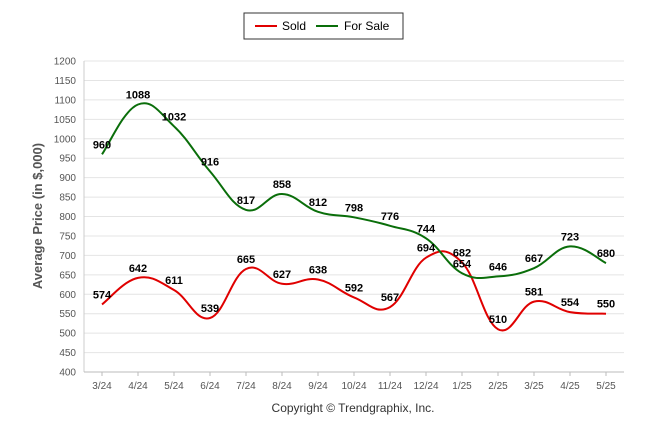 The width and height of the screenshot is (646, 434). Describe the element at coordinates (67, 236) in the screenshot. I see `y-tick-label: 750` at that location.